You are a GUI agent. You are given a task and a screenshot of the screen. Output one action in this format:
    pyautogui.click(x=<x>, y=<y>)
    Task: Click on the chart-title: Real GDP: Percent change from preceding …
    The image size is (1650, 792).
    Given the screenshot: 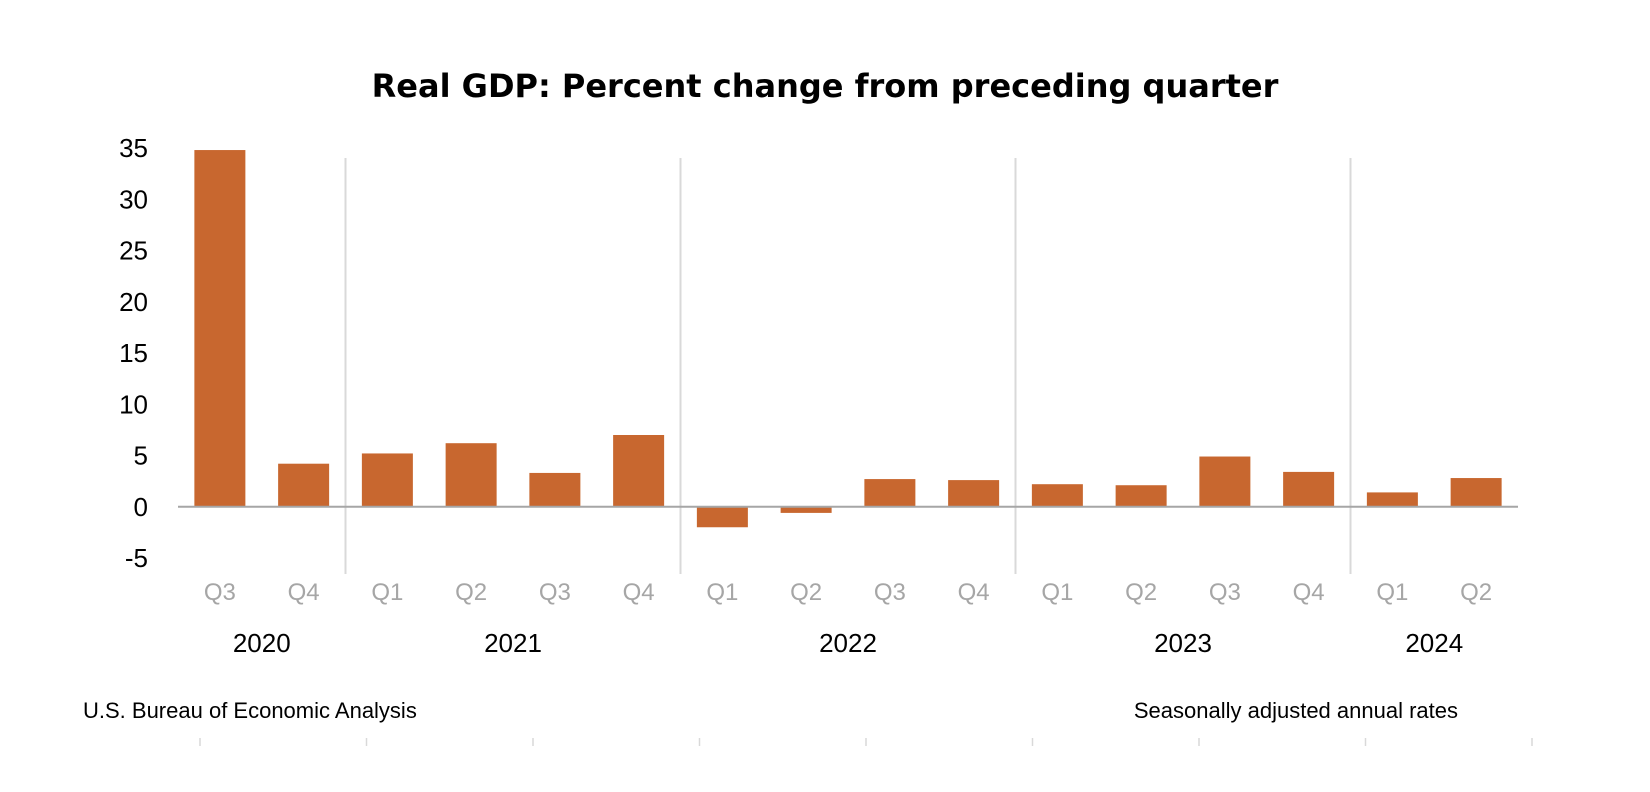 What is the action you would take?
    pyautogui.click(x=825, y=86)
    